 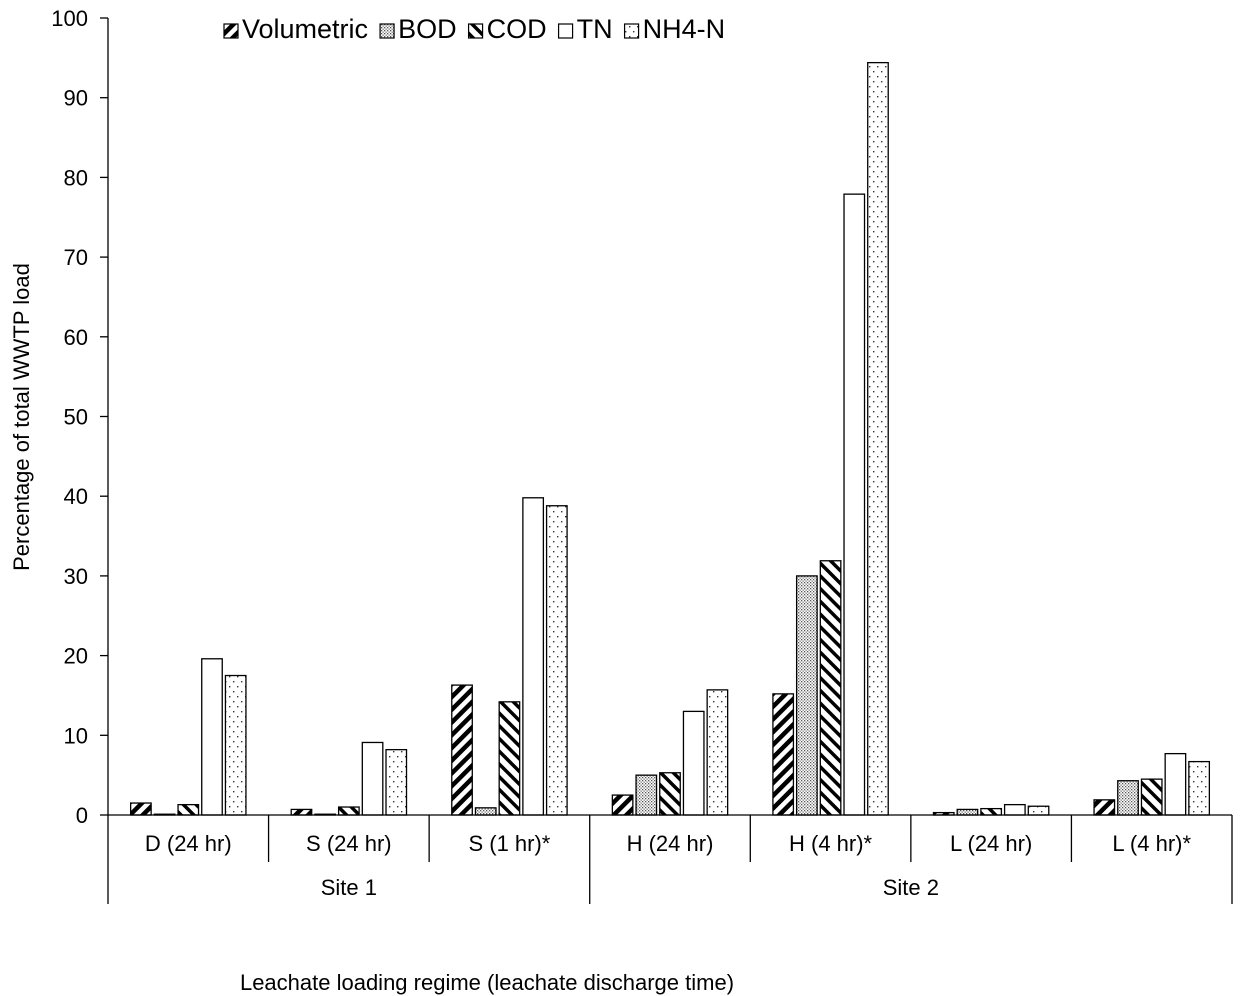 What do you see at coordinates (427, 29) in the screenshot?
I see `legend-label: BOD` at bounding box center [427, 29].